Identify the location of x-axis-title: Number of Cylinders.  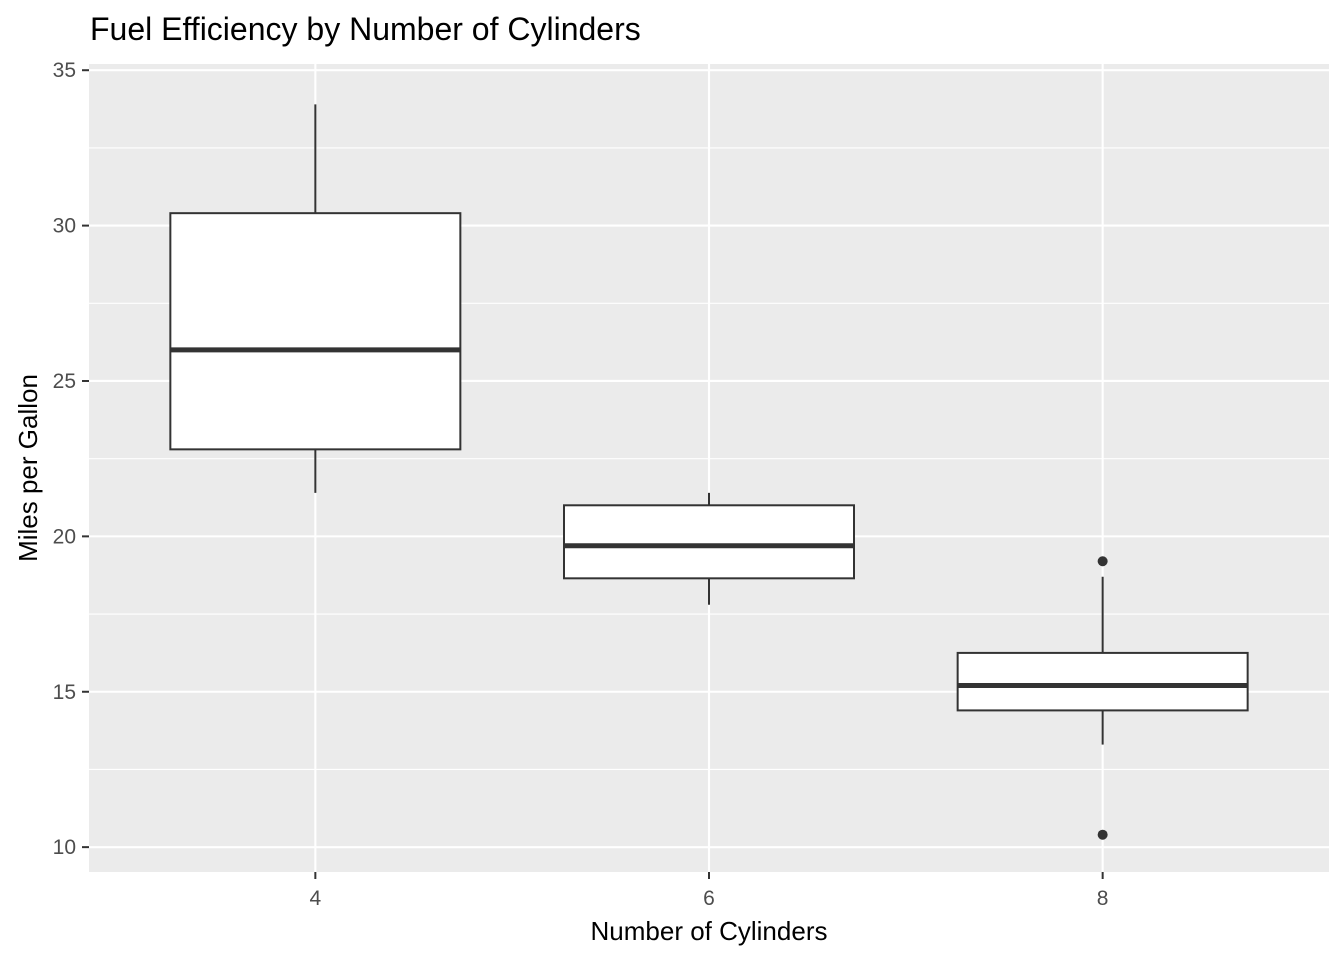
(709, 931).